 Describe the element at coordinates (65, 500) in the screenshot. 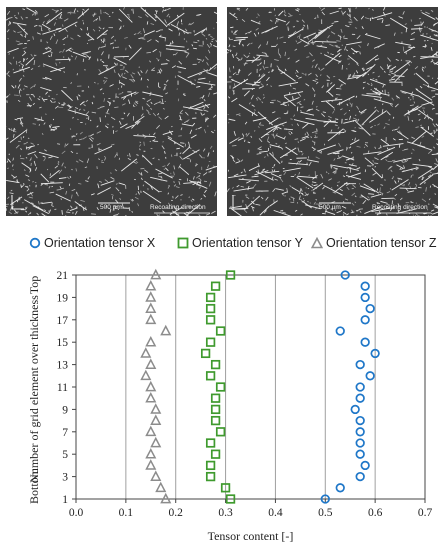

I see `y-tick-label: 1` at that location.